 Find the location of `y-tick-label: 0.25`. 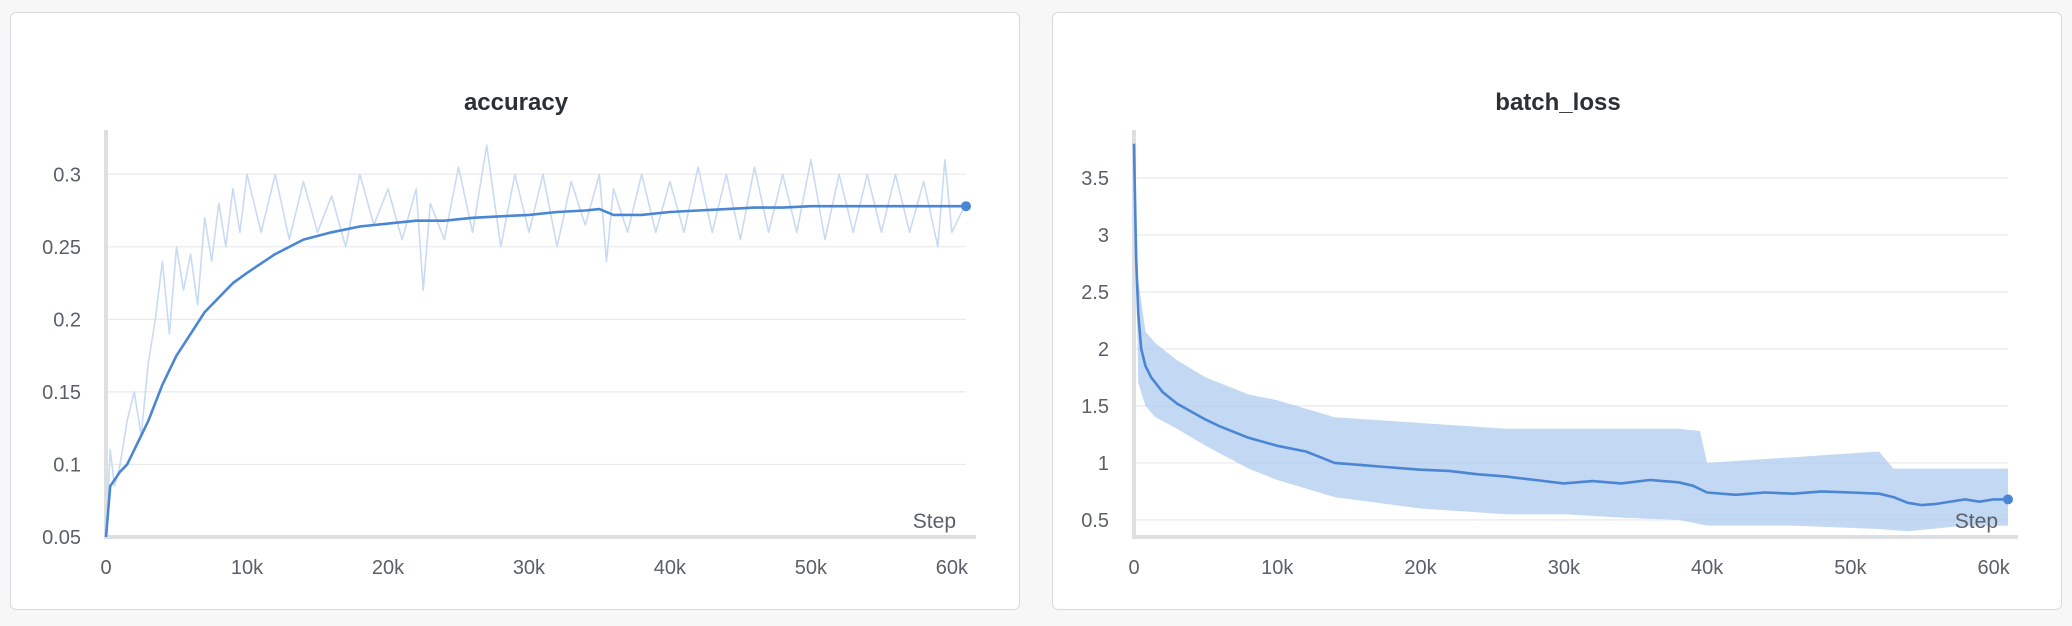

y-tick-label: 0.25 is located at coordinates (61, 248).